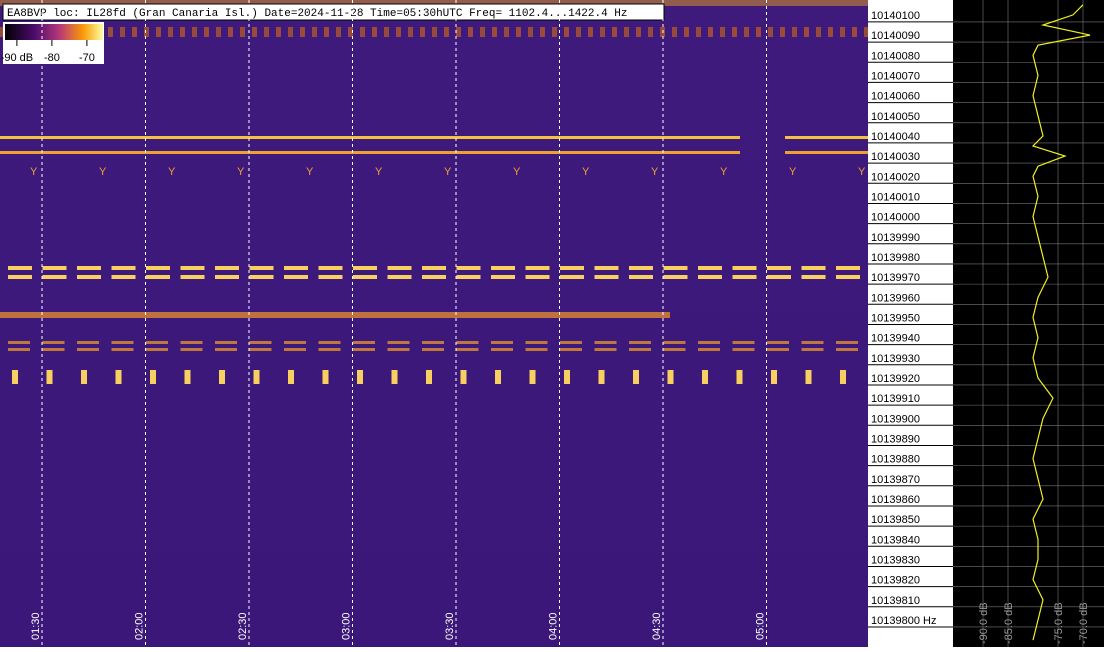 The height and width of the screenshot is (652, 1104). What do you see at coordinates (895, 16) in the screenshot?
I see `y-tick-label: 10140100` at bounding box center [895, 16].